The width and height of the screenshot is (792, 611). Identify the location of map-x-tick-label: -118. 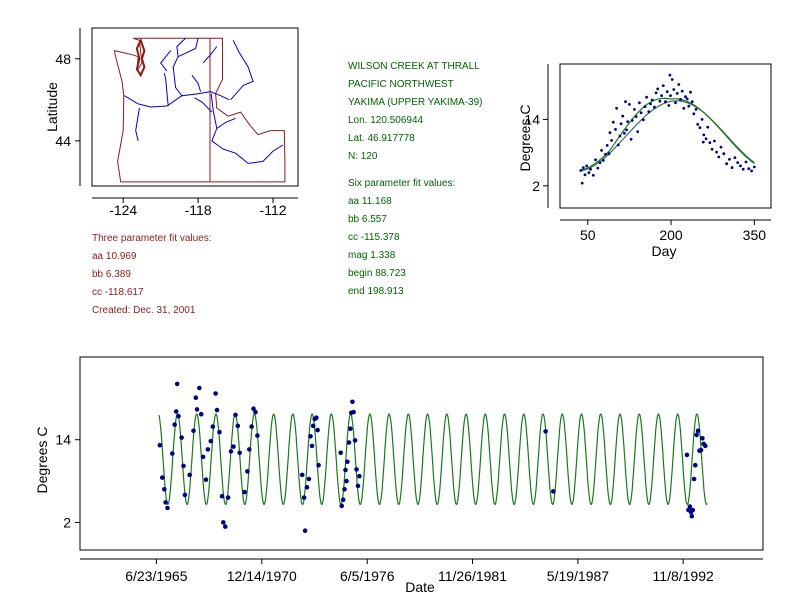
(198, 210).